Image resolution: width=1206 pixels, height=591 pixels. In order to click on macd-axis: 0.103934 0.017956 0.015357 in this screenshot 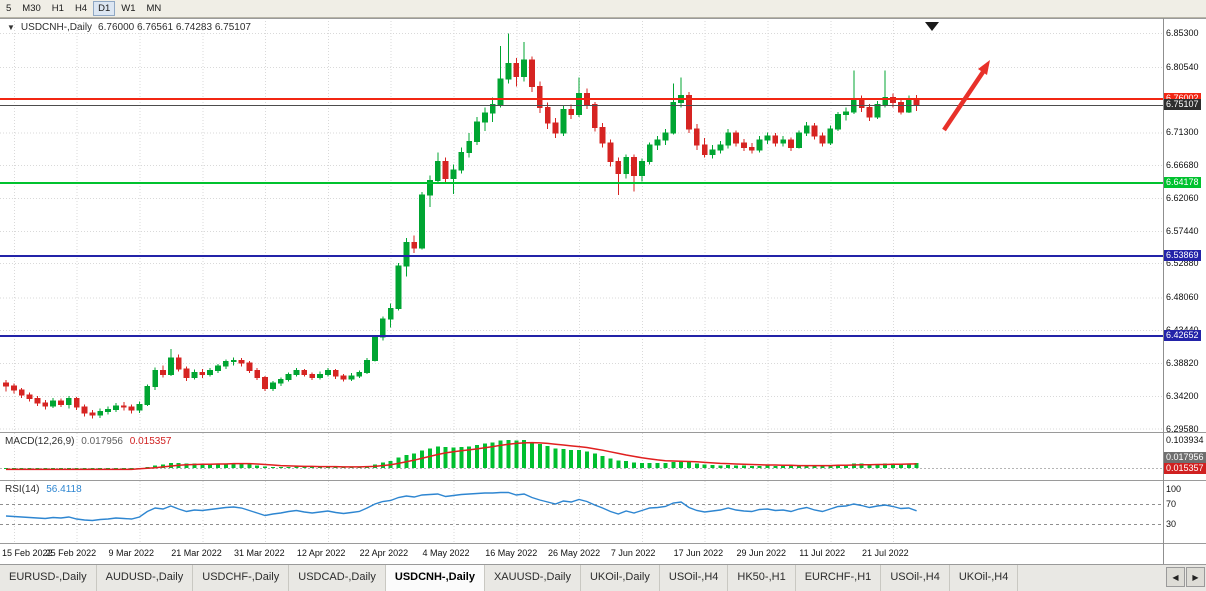, I will do `click(1185, 456)`.